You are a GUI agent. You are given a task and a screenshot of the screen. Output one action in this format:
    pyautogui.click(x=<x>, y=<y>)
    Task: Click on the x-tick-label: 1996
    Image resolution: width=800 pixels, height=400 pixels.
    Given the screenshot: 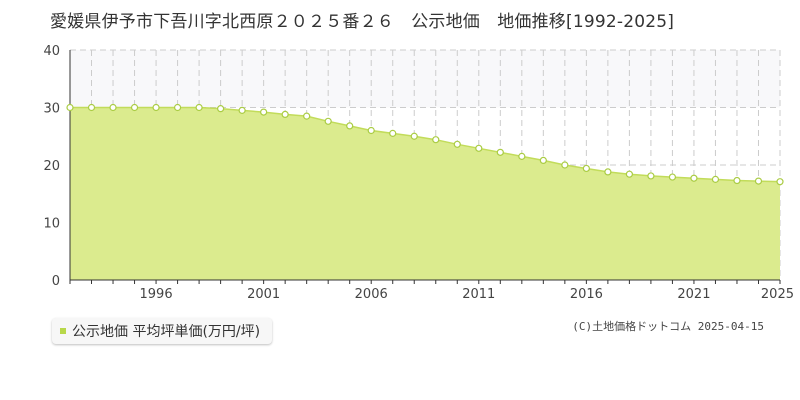 What is the action you would take?
    pyautogui.click(x=156, y=294)
    